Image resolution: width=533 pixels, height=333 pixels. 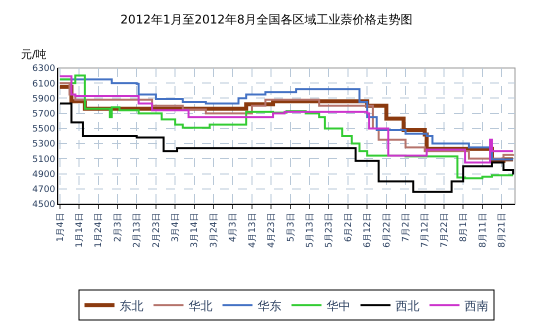 What do you see at coordinates (99, 230) in the screenshot?
I see `x-tick-label: 1月24日` at bounding box center [99, 230].